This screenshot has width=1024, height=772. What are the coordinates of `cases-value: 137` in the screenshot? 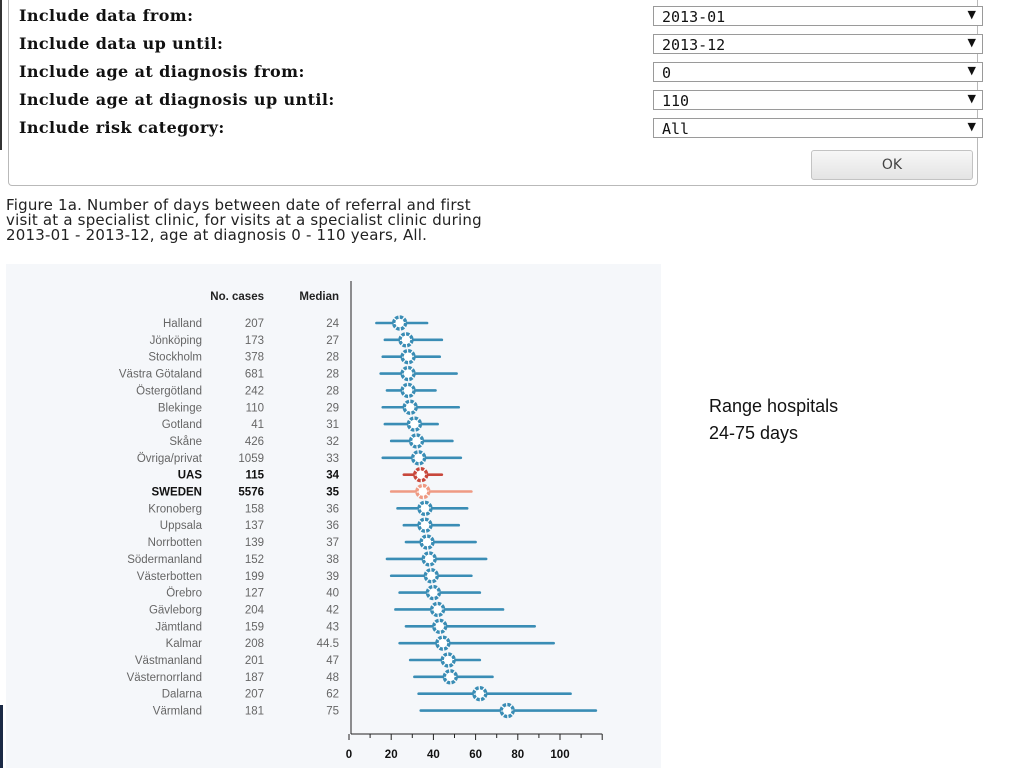 It's located at (254, 526).